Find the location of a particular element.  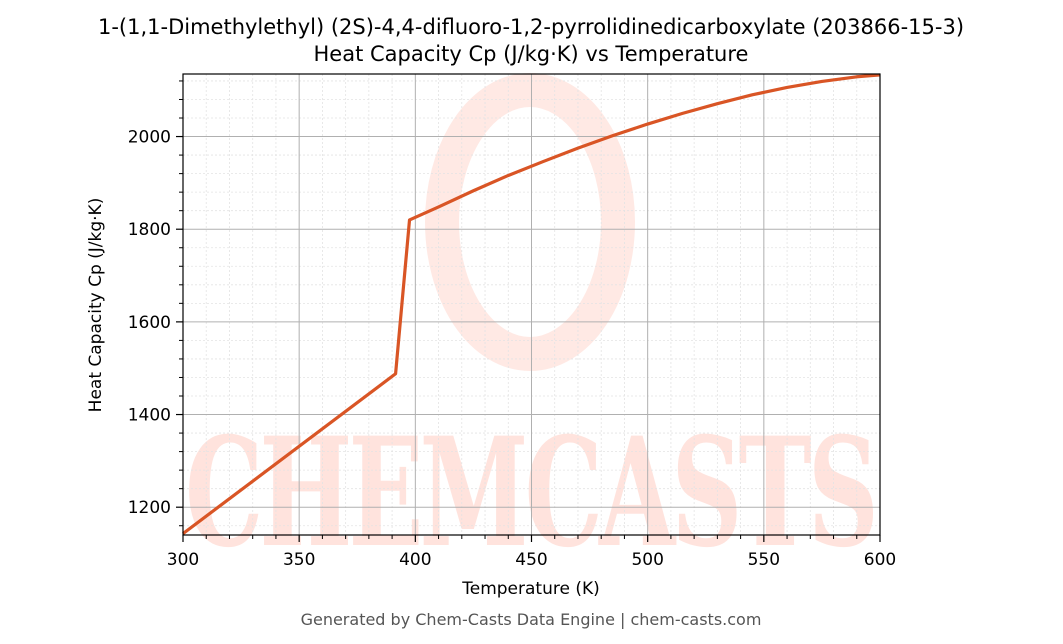

y-tick-label: 1200 is located at coordinates (149, 508).